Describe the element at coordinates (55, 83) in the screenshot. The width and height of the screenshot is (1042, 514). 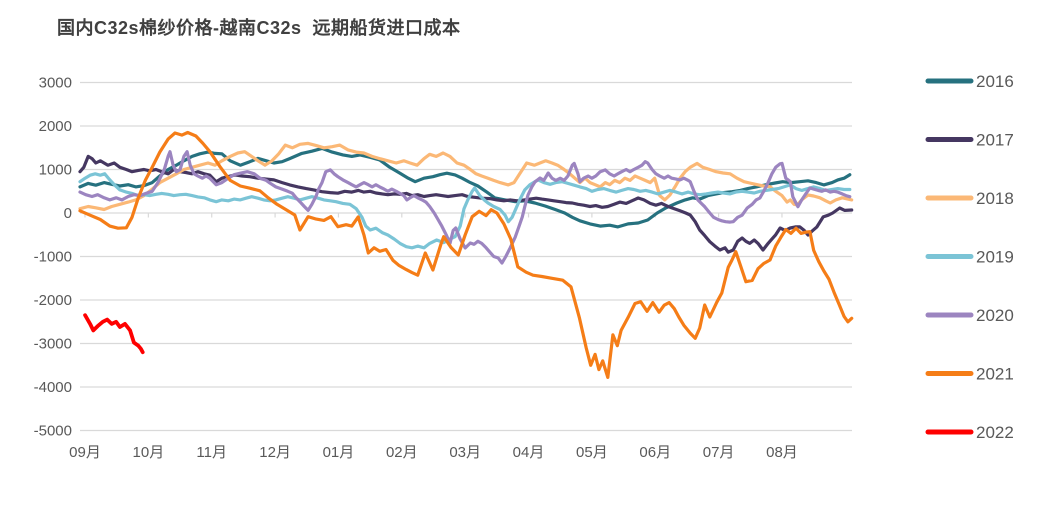
I see `y-axis-label: 3000` at that location.